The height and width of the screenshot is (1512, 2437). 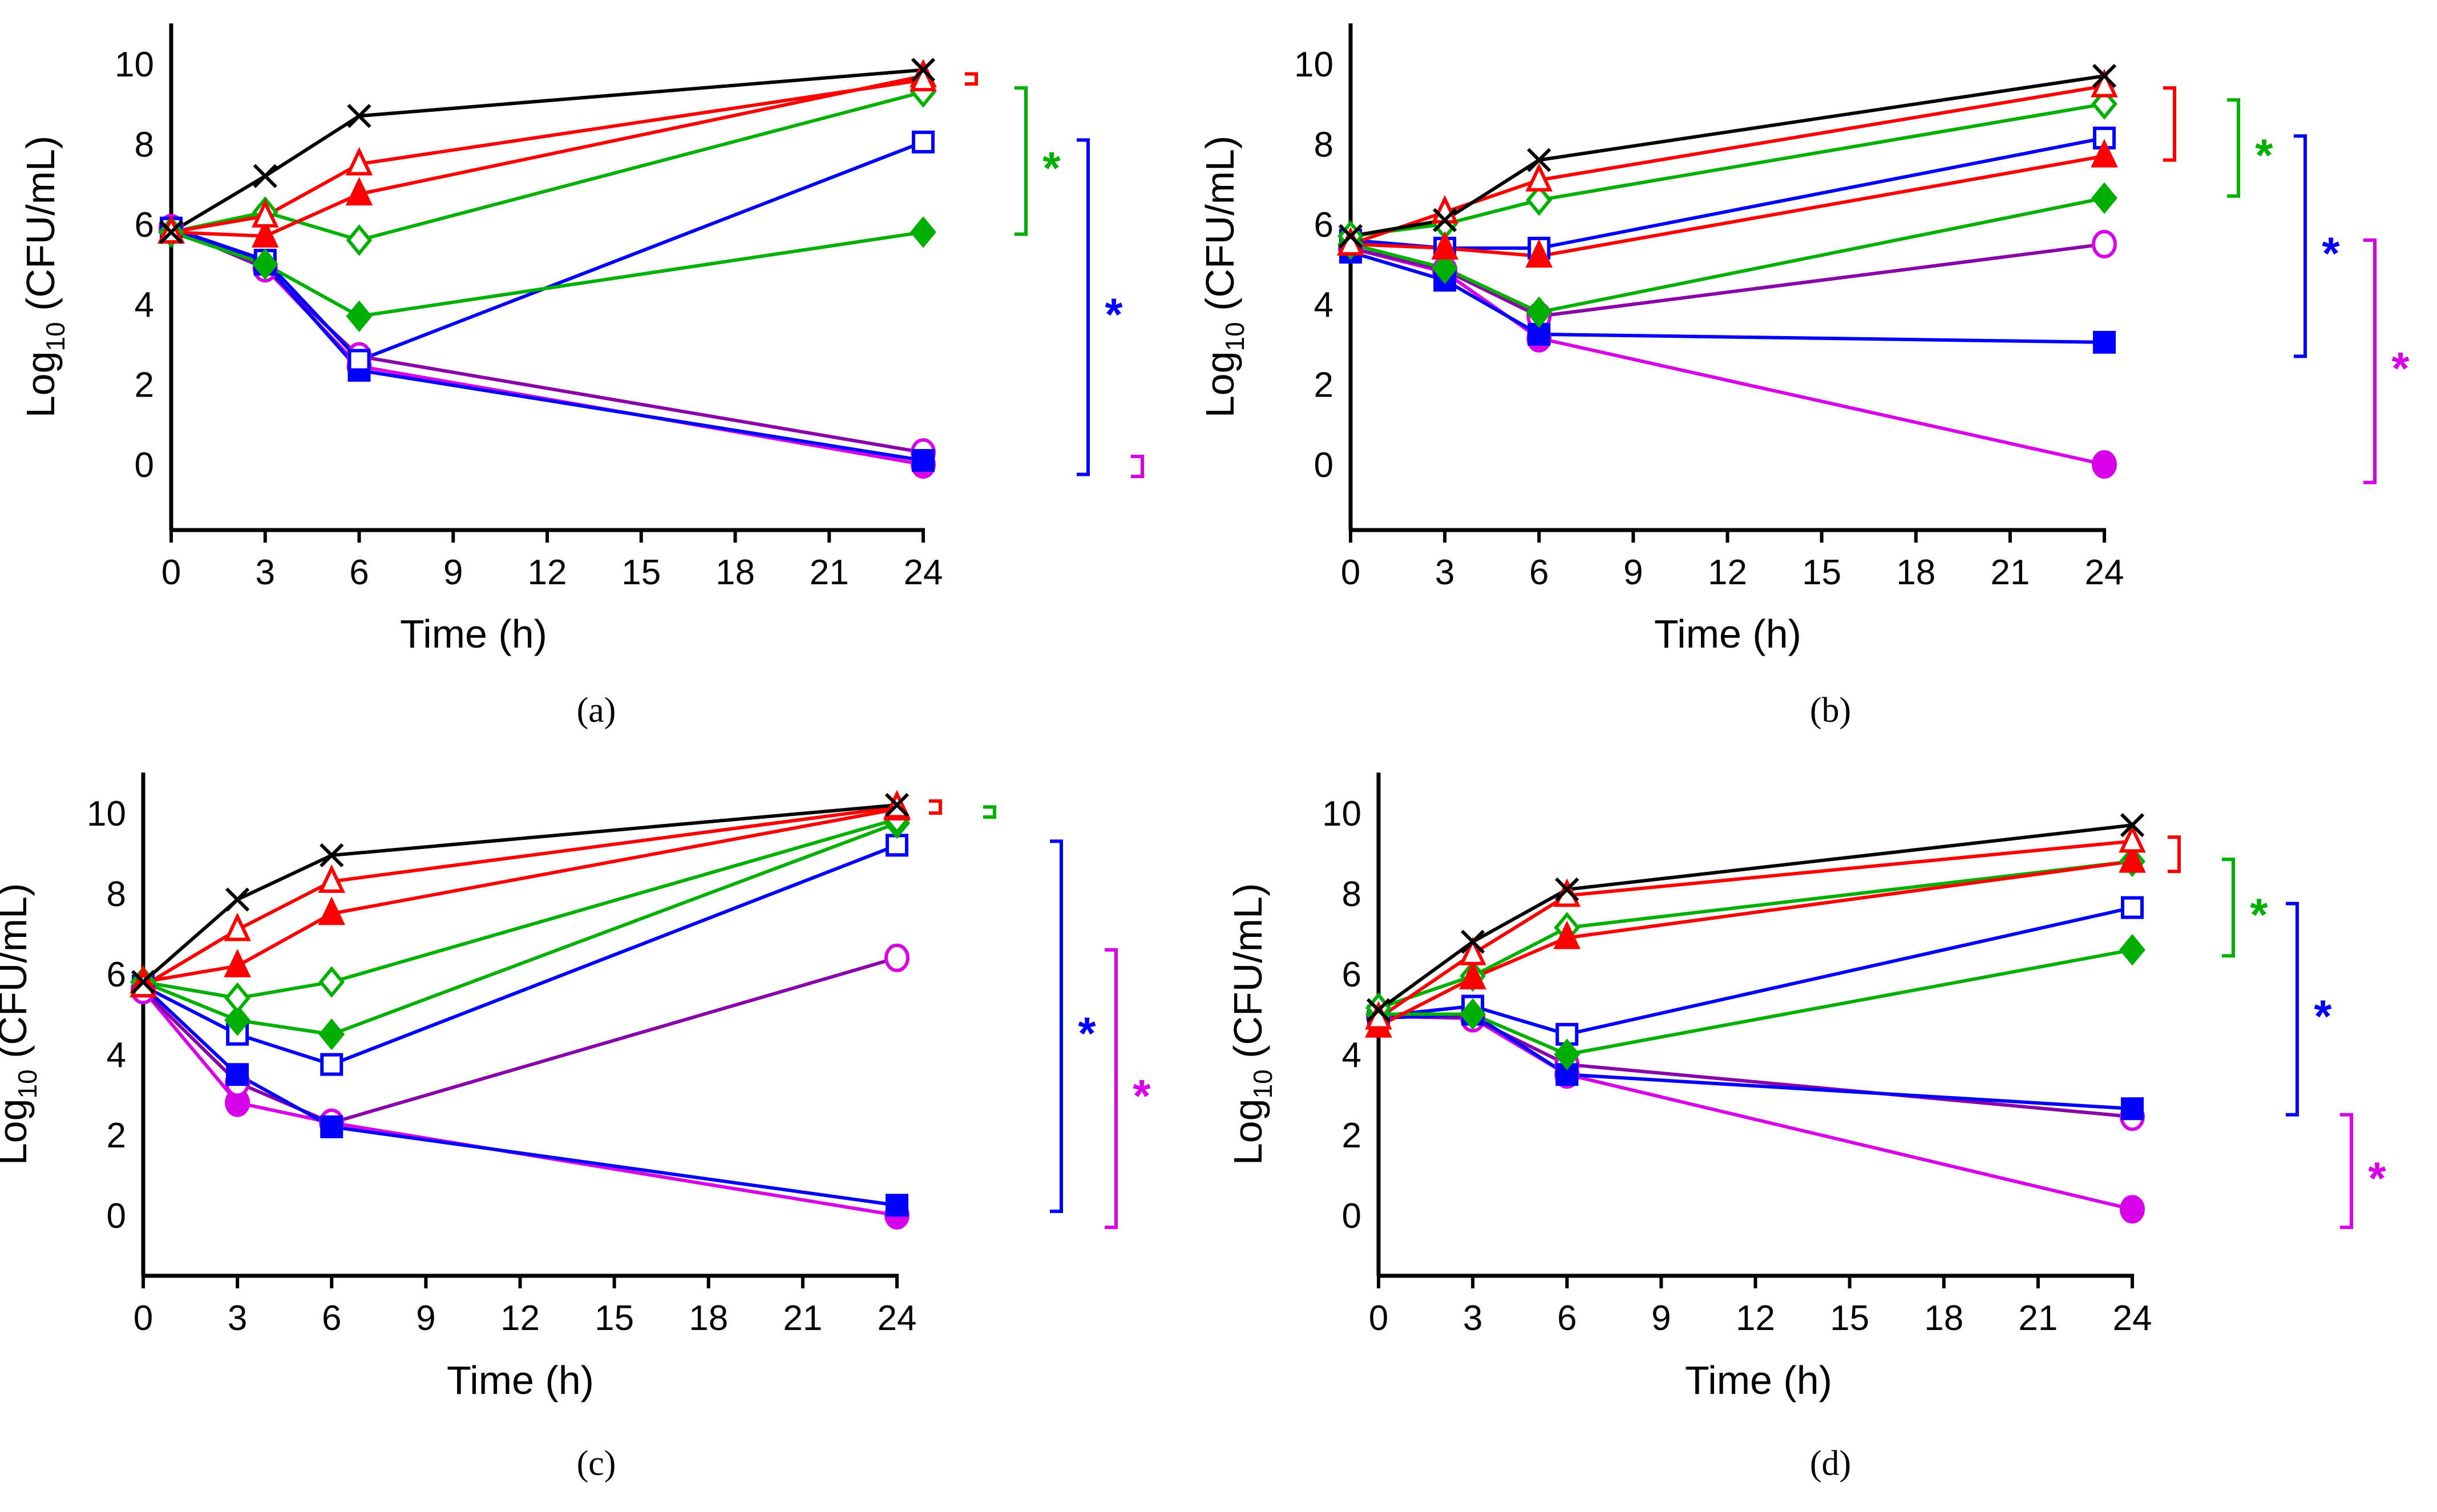 What do you see at coordinates (1727, 634) in the screenshot?
I see `x-axis-title: Time (h)` at bounding box center [1727, 634].